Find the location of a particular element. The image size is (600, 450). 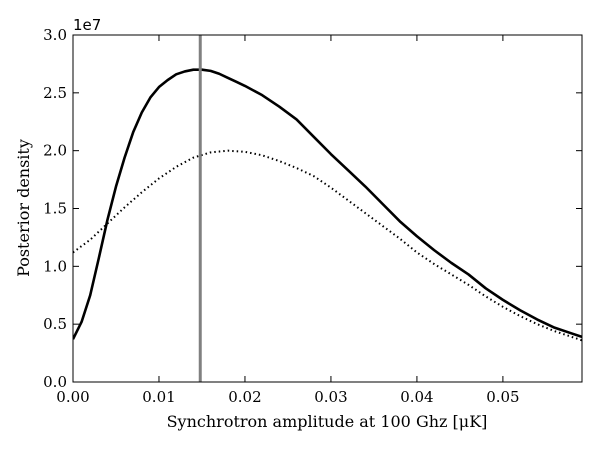

x-tick-label: 0.02 is located at coordinates (244, 397).